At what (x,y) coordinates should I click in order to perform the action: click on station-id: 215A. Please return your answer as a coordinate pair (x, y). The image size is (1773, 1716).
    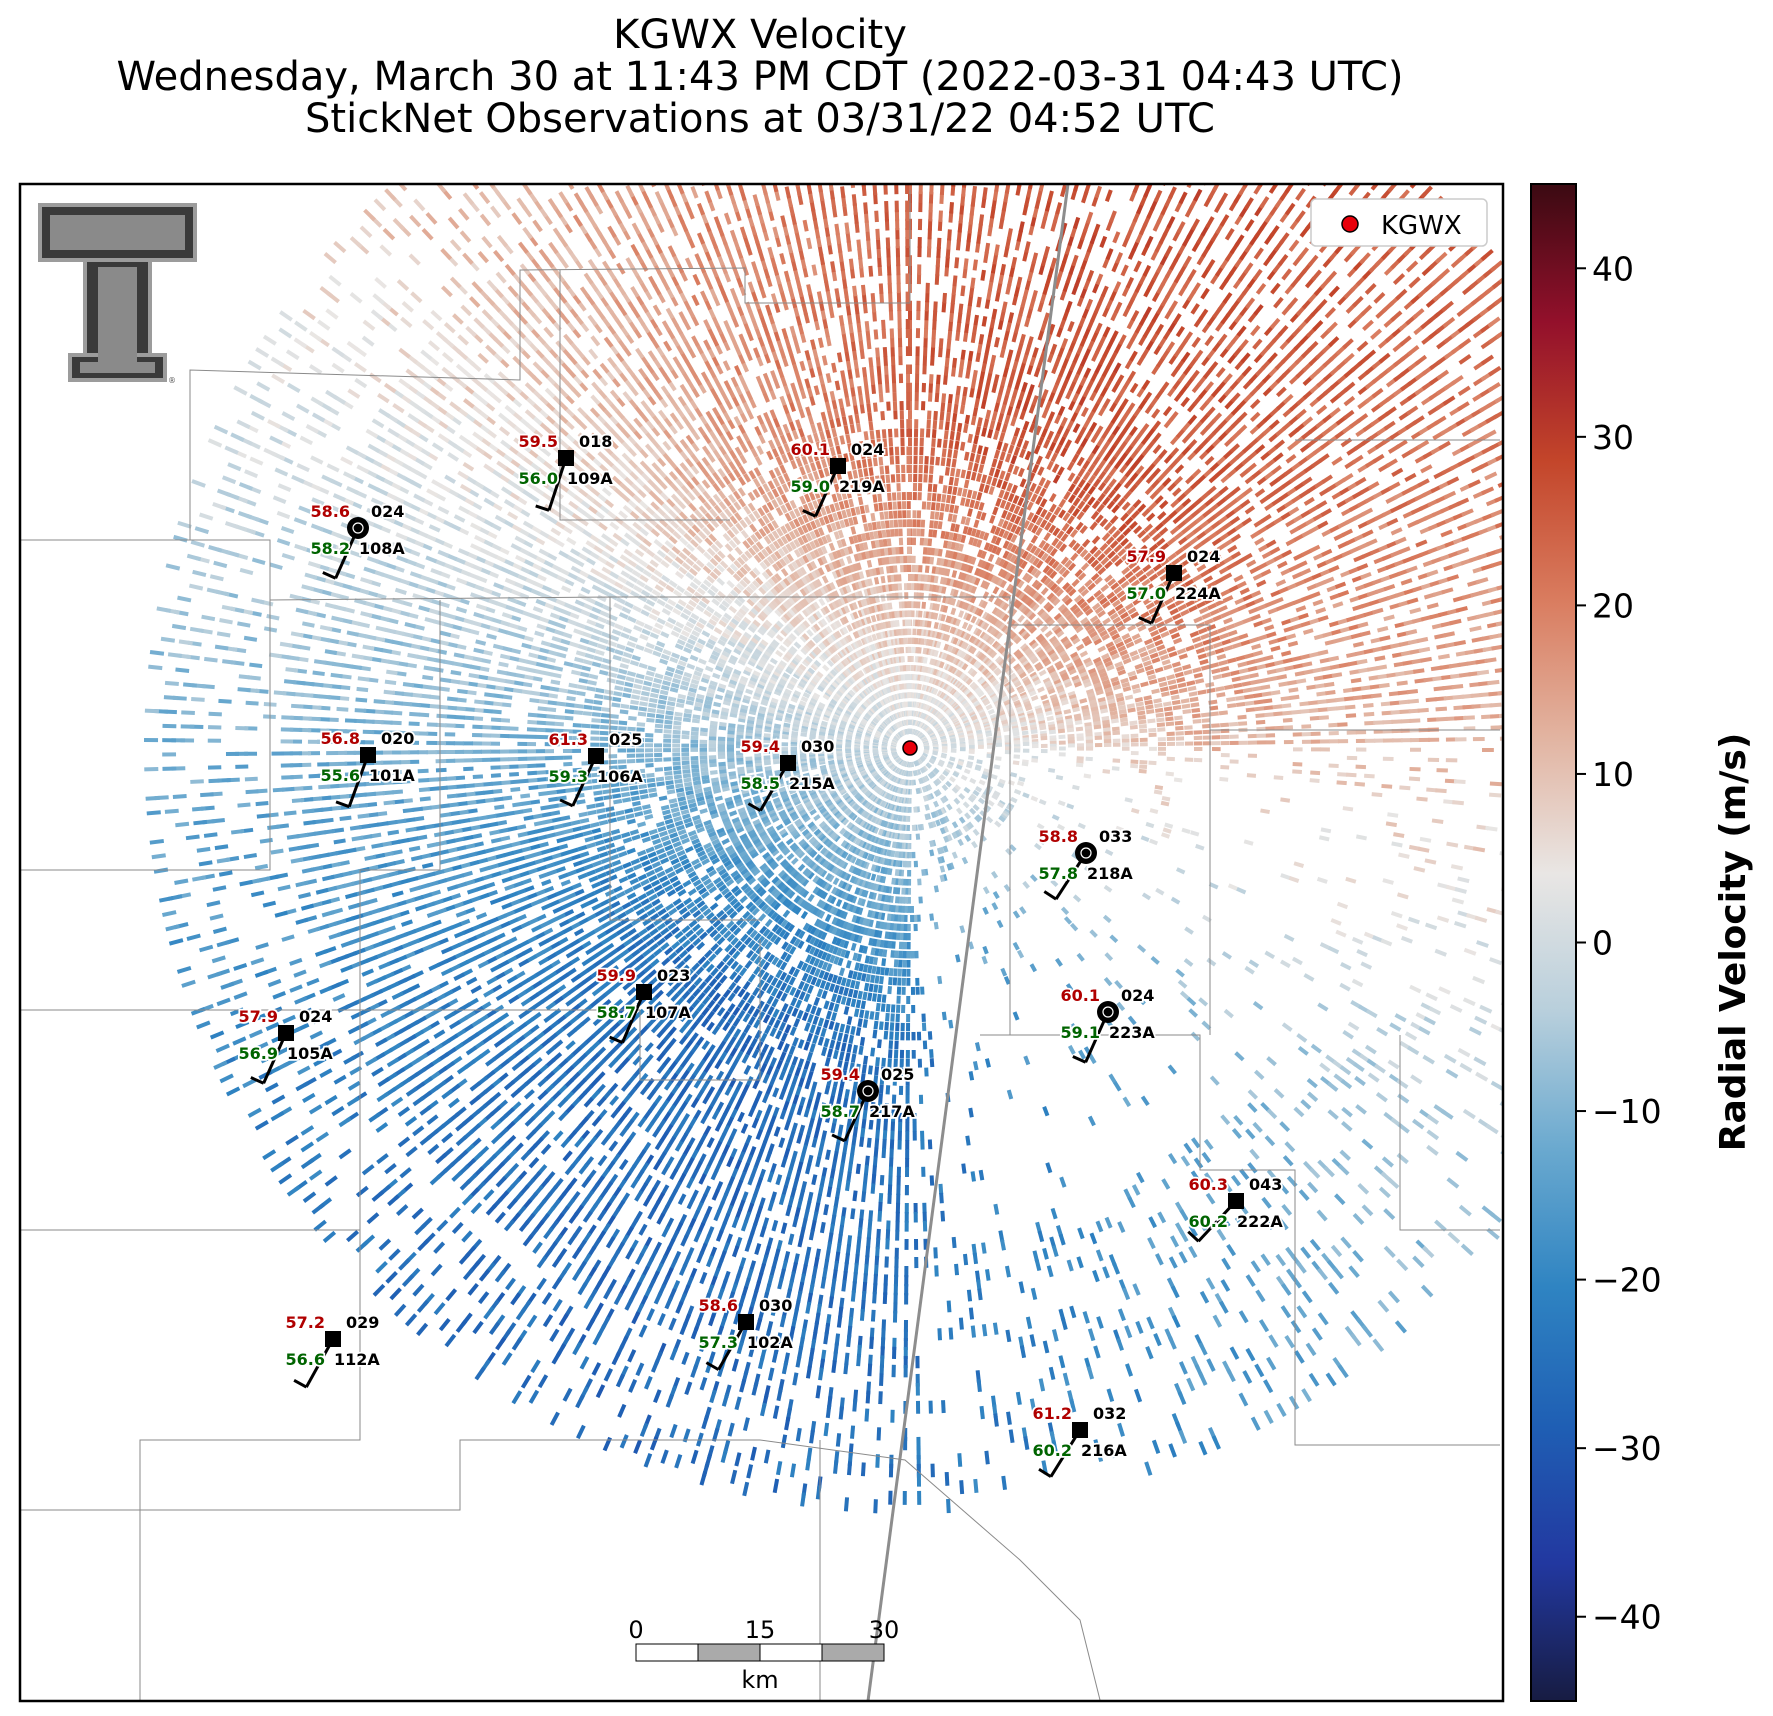
    Looking at the image, I should click on (812, 783).